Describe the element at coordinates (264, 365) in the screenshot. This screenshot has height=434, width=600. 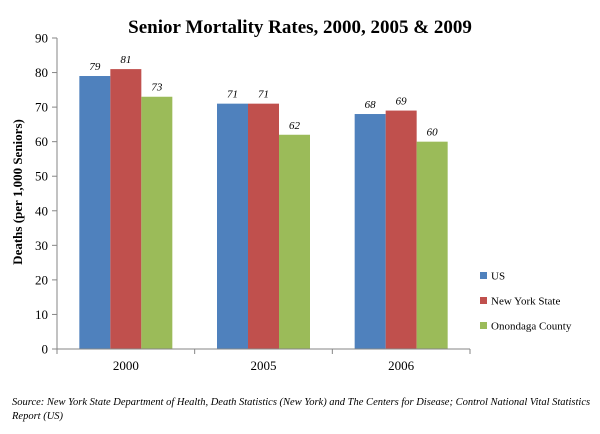
I see `x-tick-label: 2005` at that location.